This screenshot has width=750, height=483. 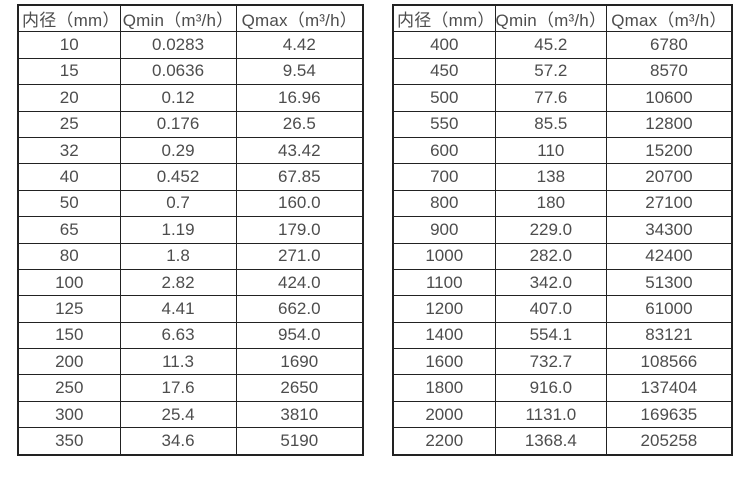 I want to click on table-cell: 12800, so click(x=669, y=124).